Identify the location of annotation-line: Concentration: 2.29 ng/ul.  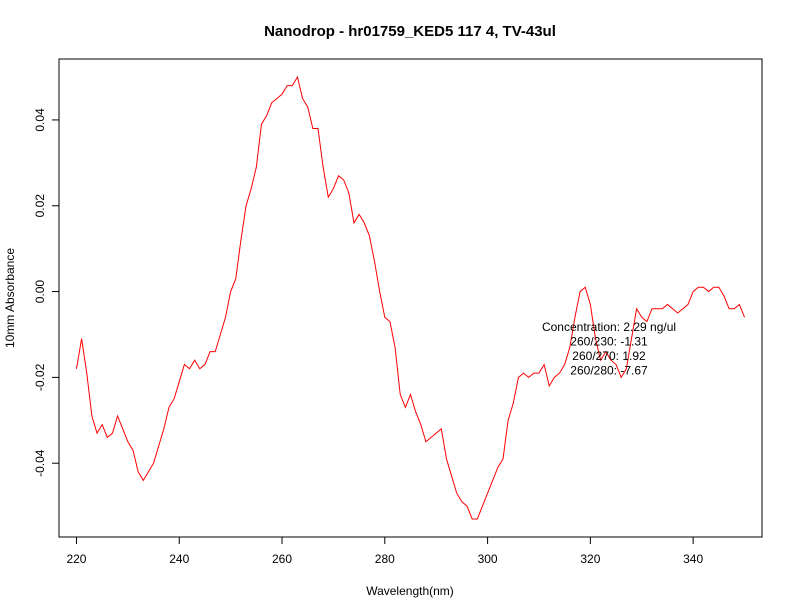
(609, 327).